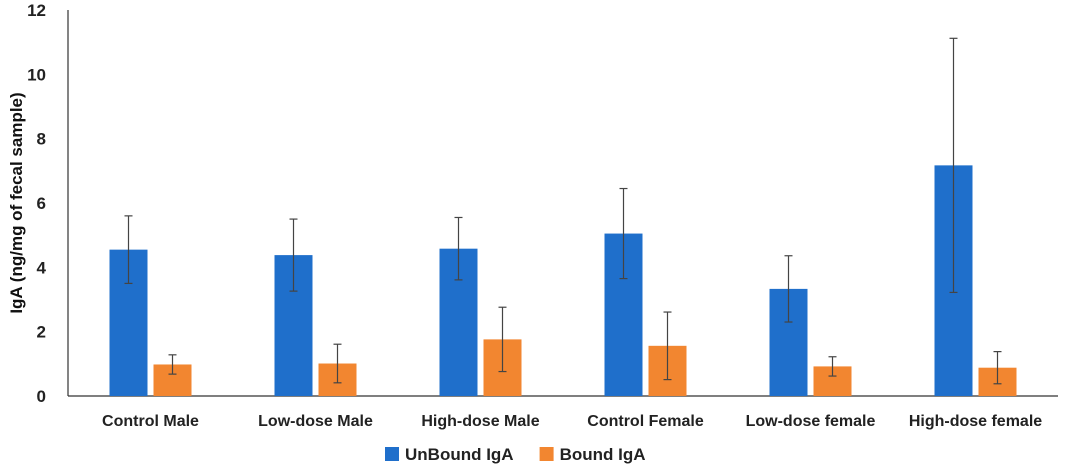 The image size is (1065, 472). I want to click on category-label: High-dose female, so click(975, 421).